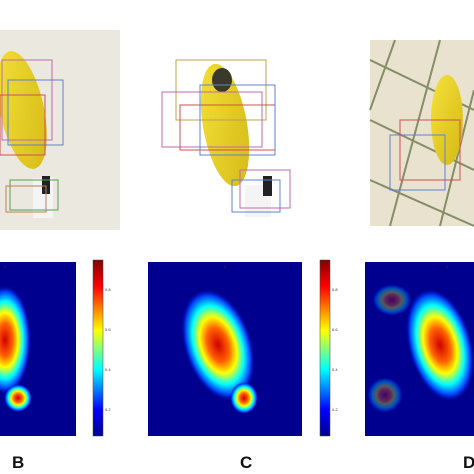  I want to click on panel-label: B, so click(18, 462).